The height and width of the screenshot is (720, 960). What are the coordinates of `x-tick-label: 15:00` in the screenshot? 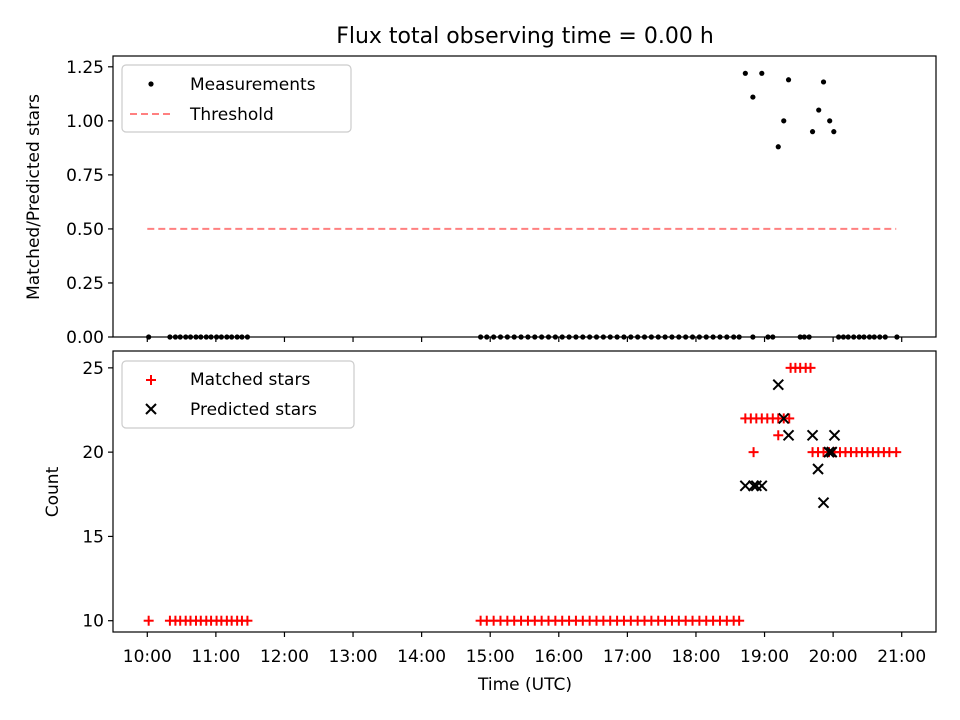 It's located at (490, 657).